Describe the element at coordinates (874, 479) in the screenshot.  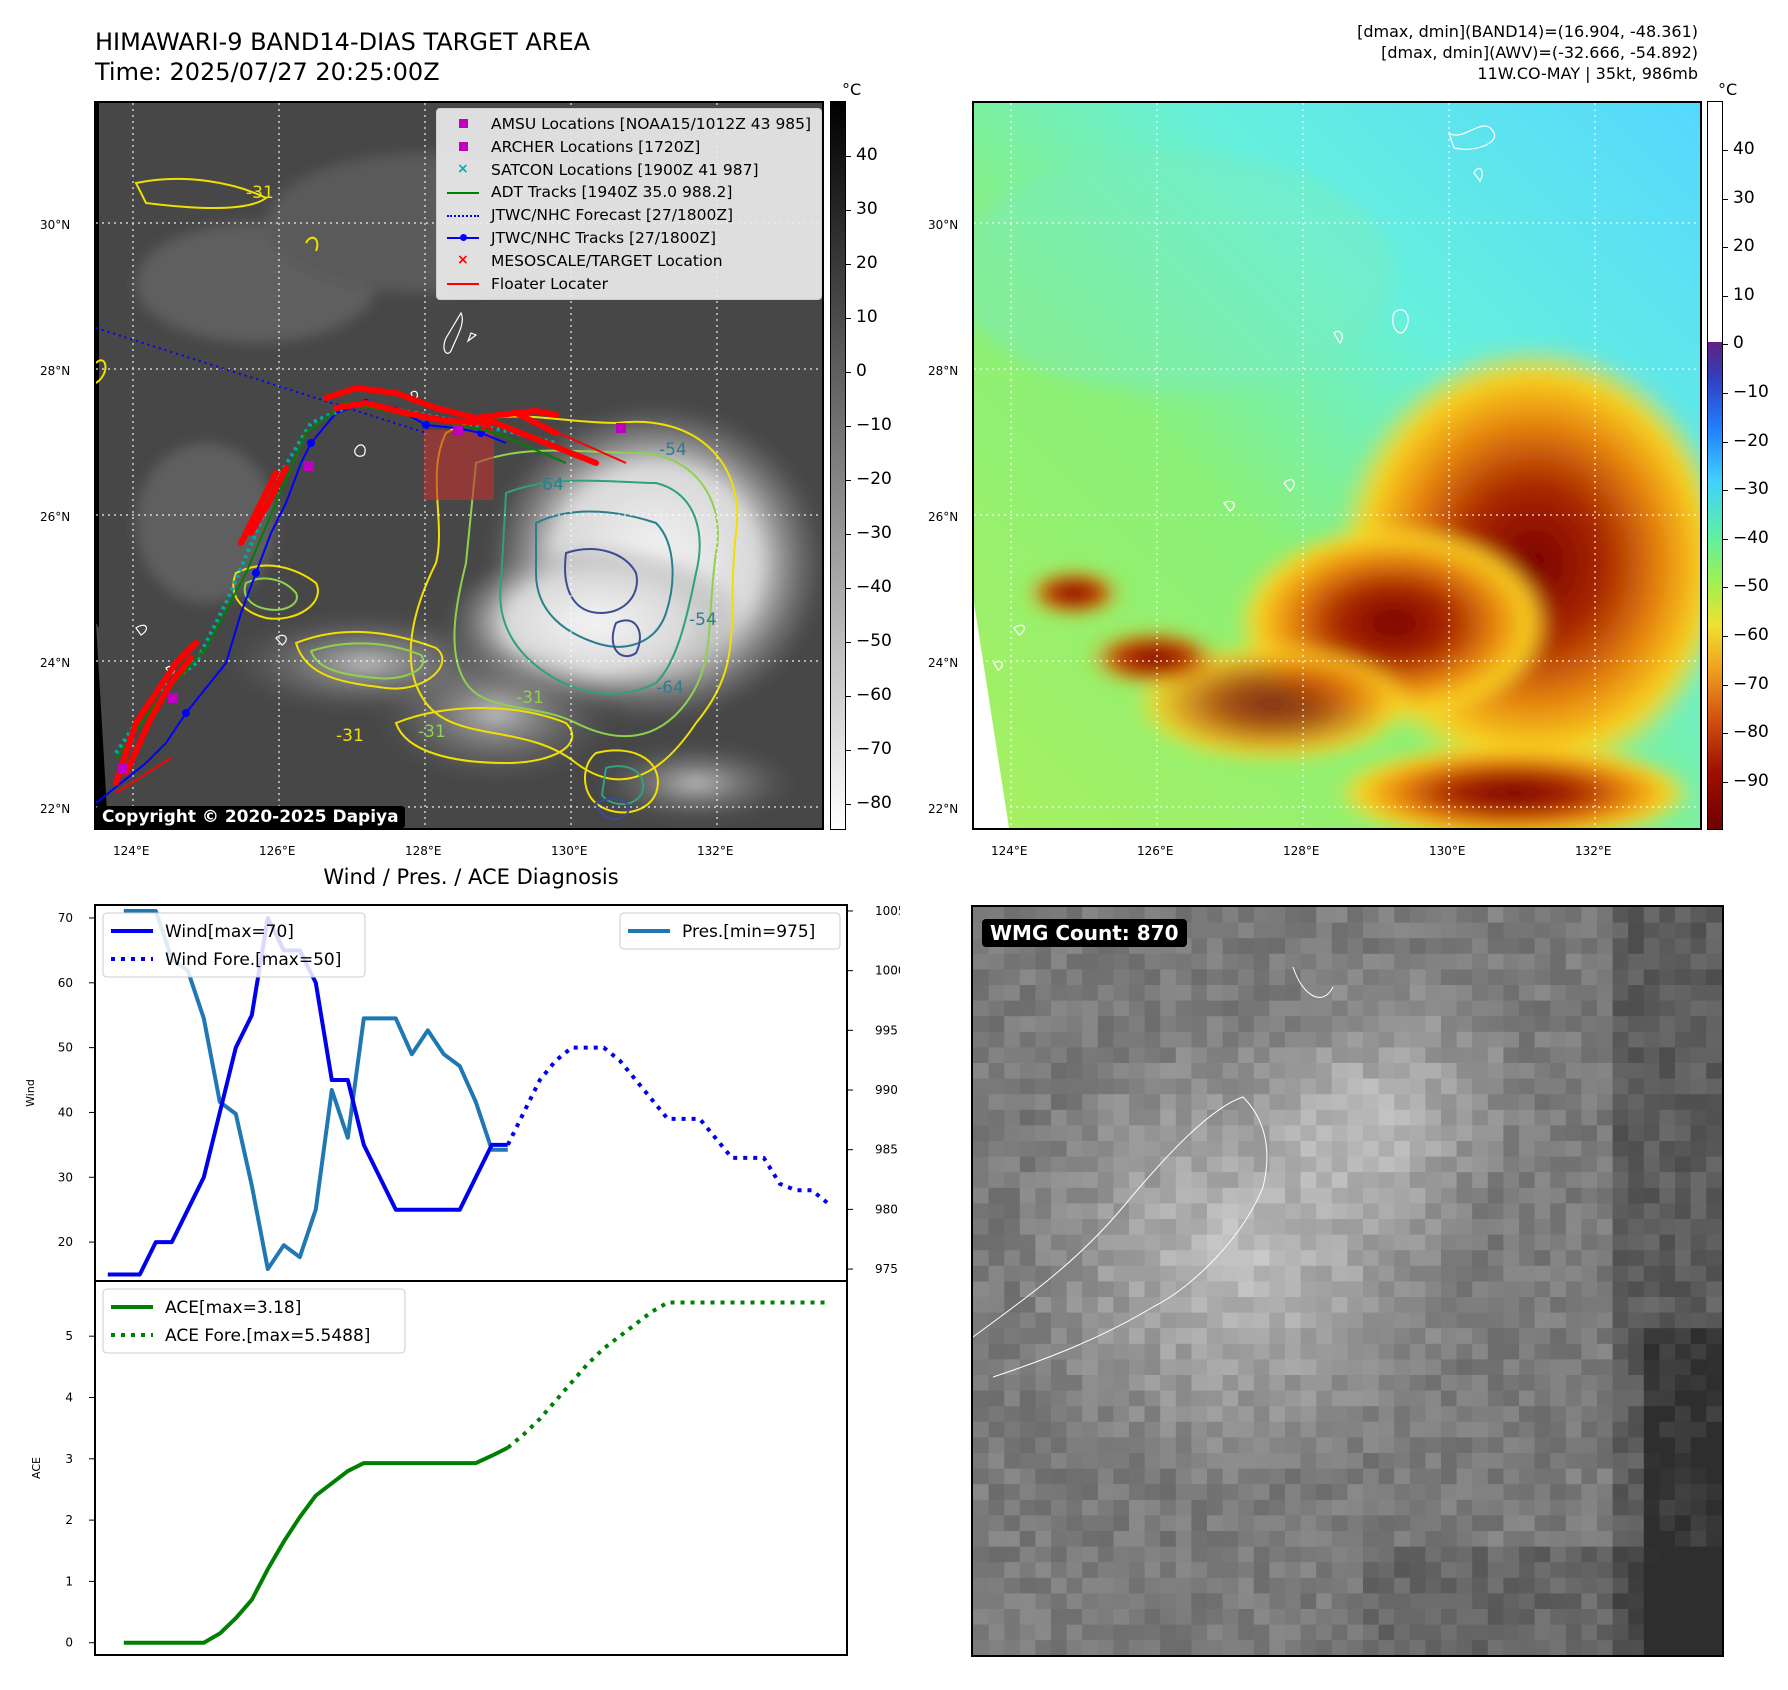
I see `colorbar-tick-label: −20` at that location.